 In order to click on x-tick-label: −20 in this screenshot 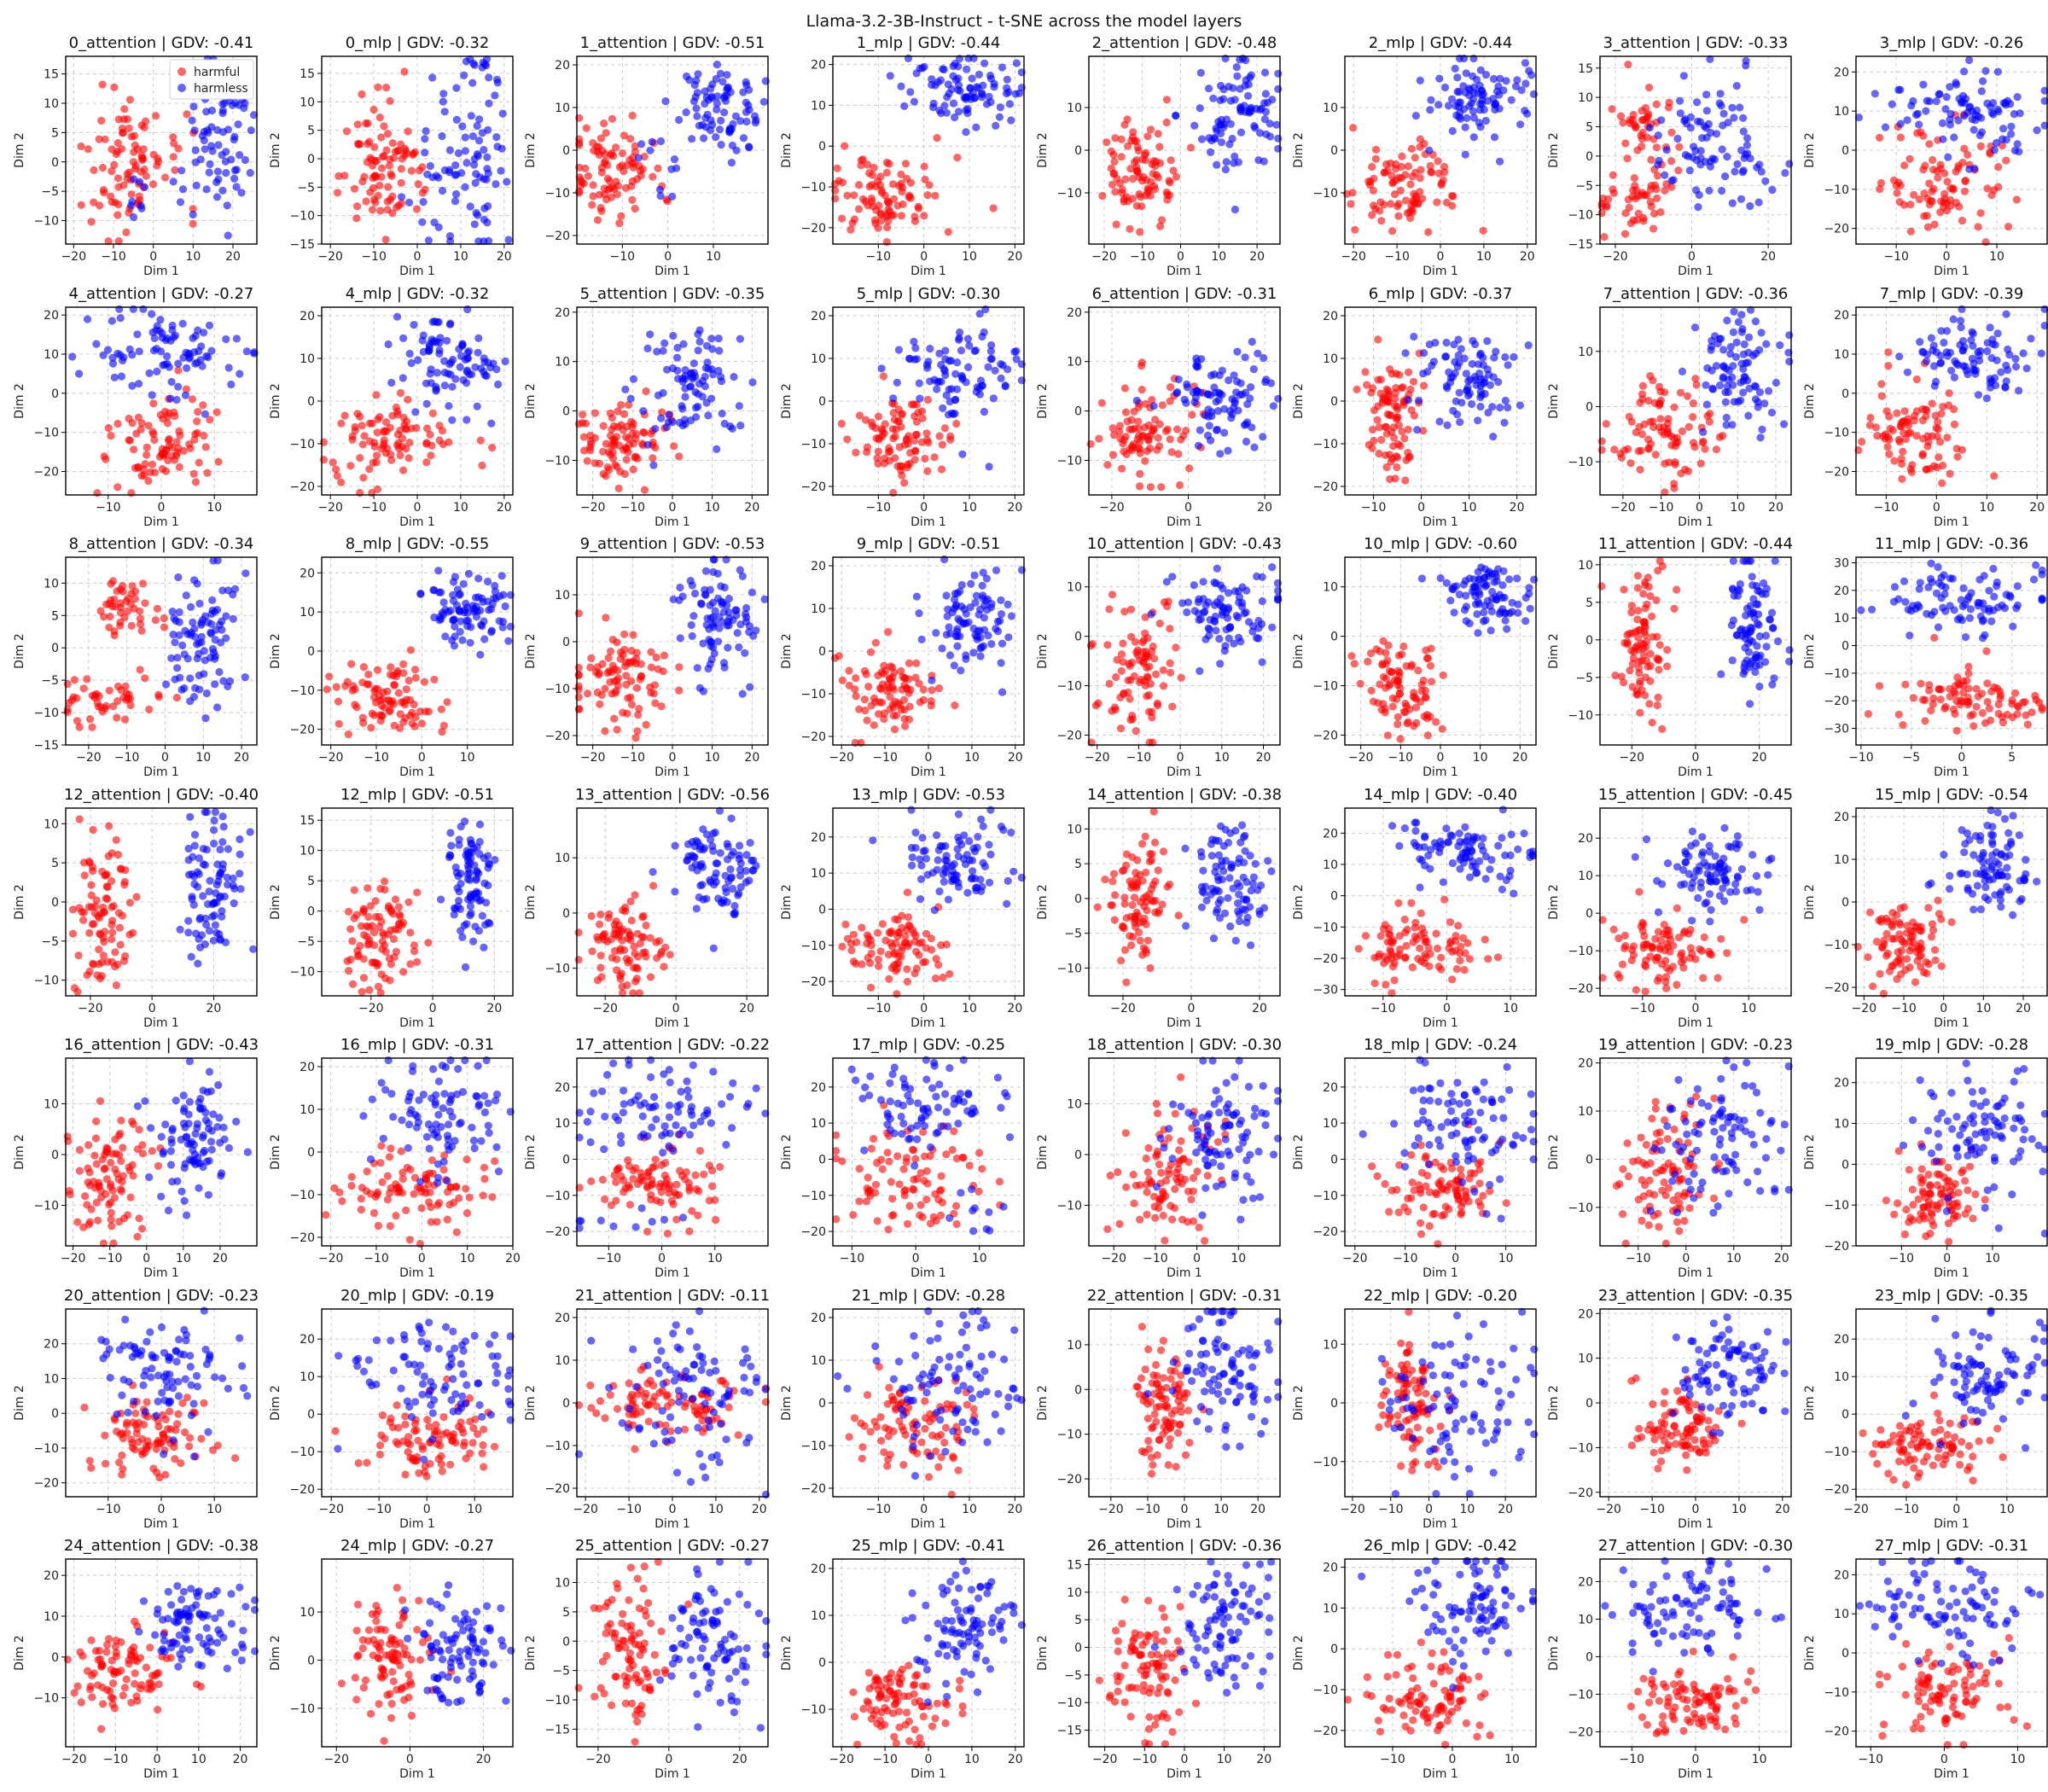, I will do `click(1623, 508)`.